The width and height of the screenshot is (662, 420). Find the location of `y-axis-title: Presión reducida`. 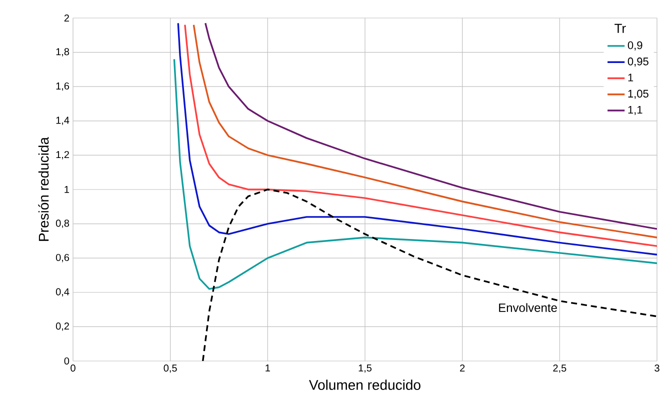

y-axis-title: Presión reducida is located at coordinates (43, 188).